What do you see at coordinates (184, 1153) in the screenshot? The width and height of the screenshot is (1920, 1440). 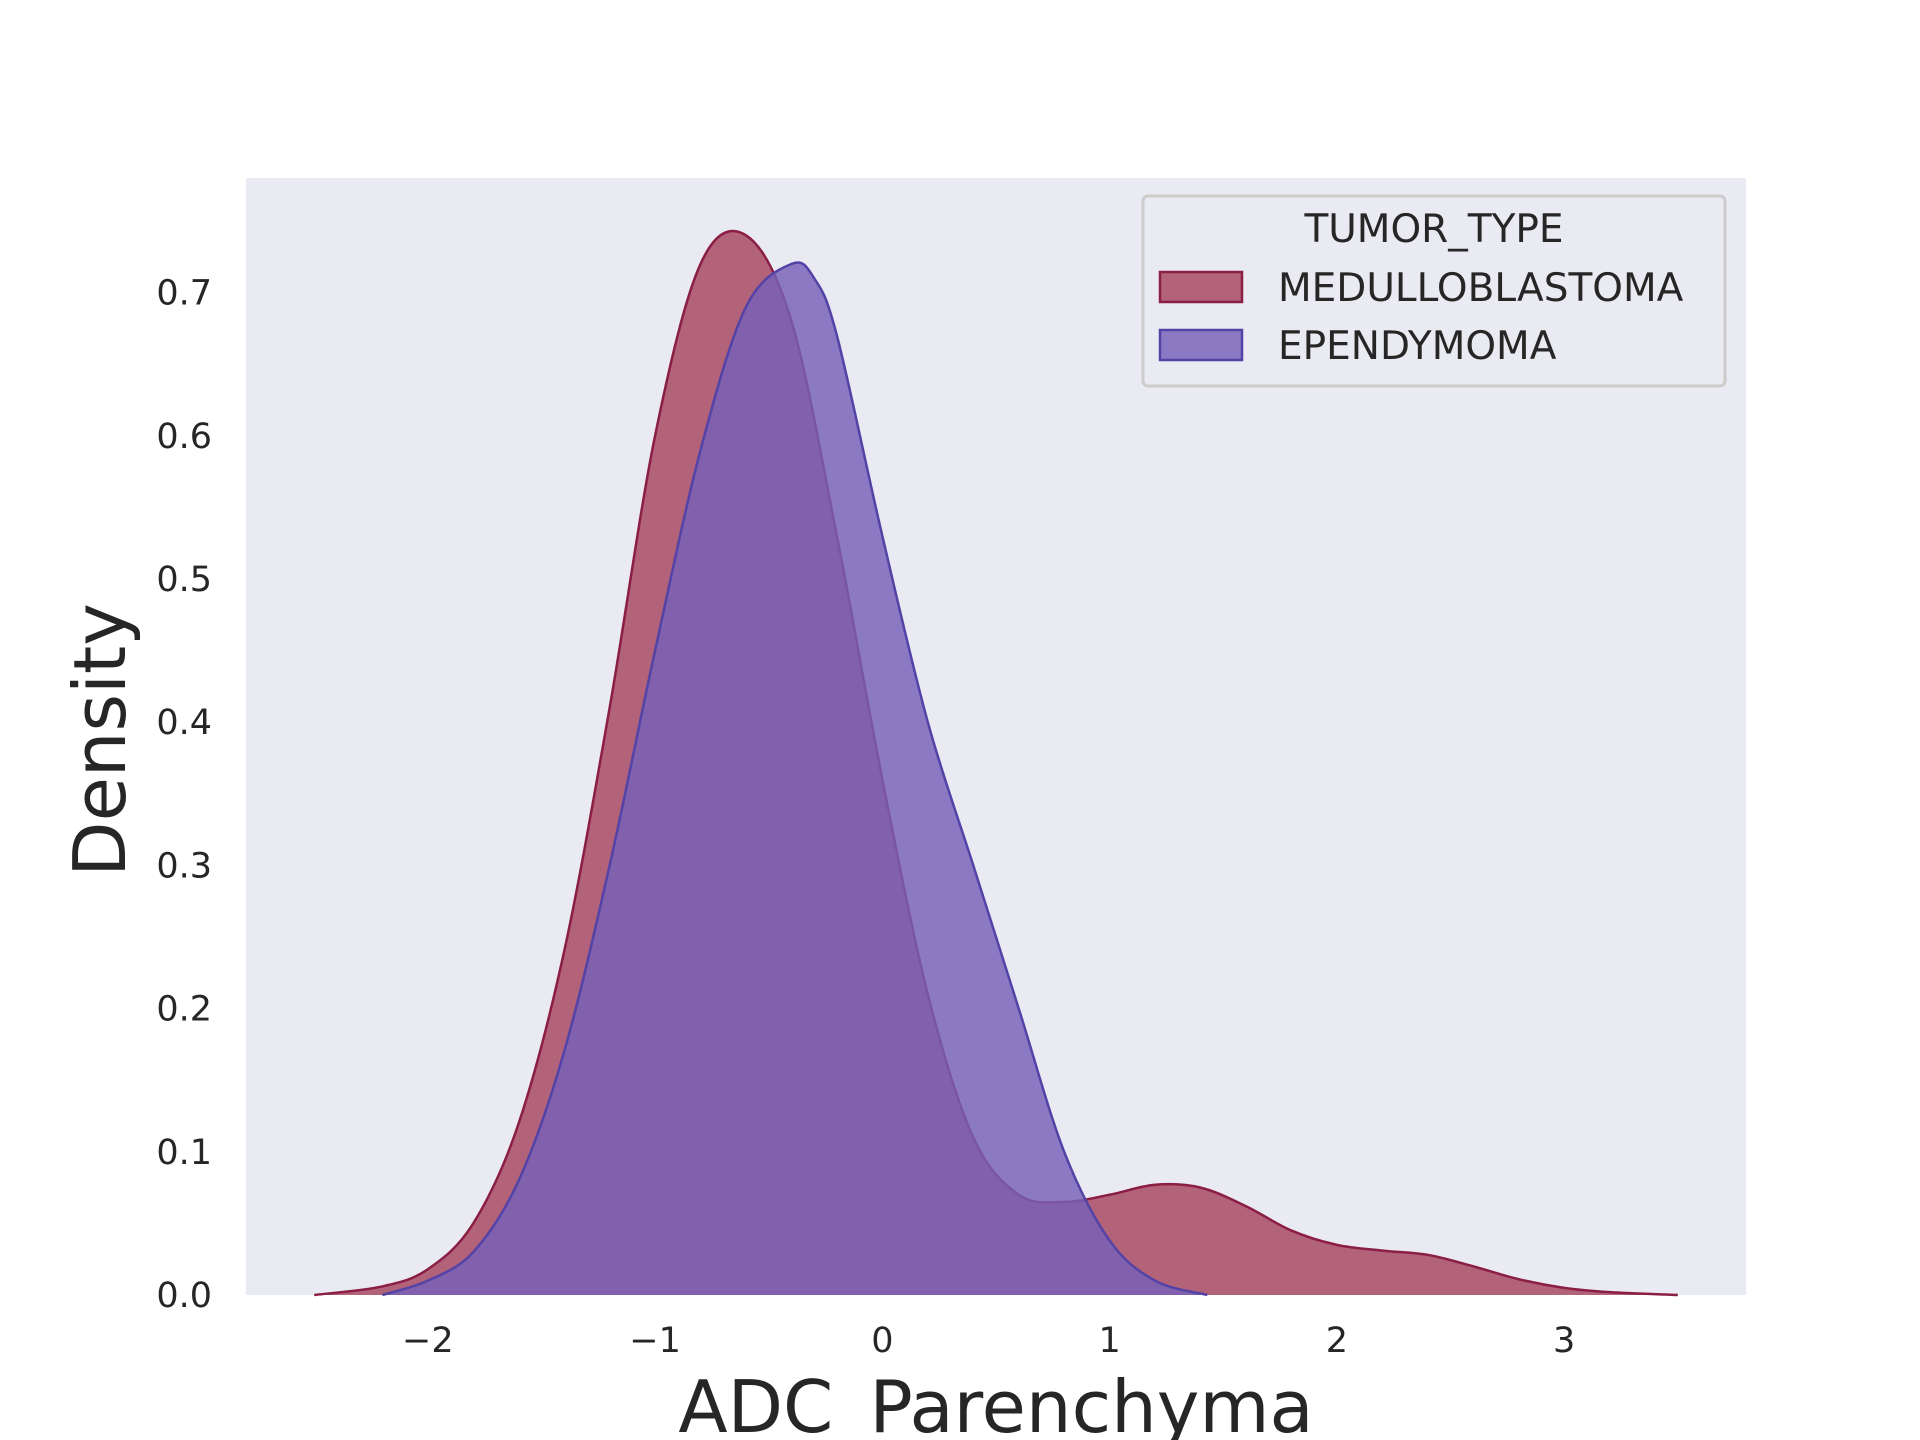 I see `y-tick-label: 0.1` at bounding box center [184, 1153].